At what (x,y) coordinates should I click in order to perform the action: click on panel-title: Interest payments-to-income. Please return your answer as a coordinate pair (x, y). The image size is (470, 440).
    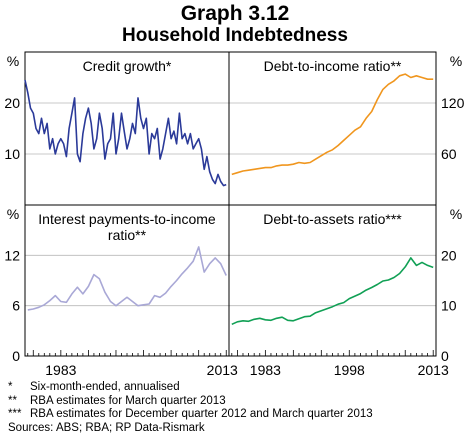
    Looking at the image, I should click on (127, 219).